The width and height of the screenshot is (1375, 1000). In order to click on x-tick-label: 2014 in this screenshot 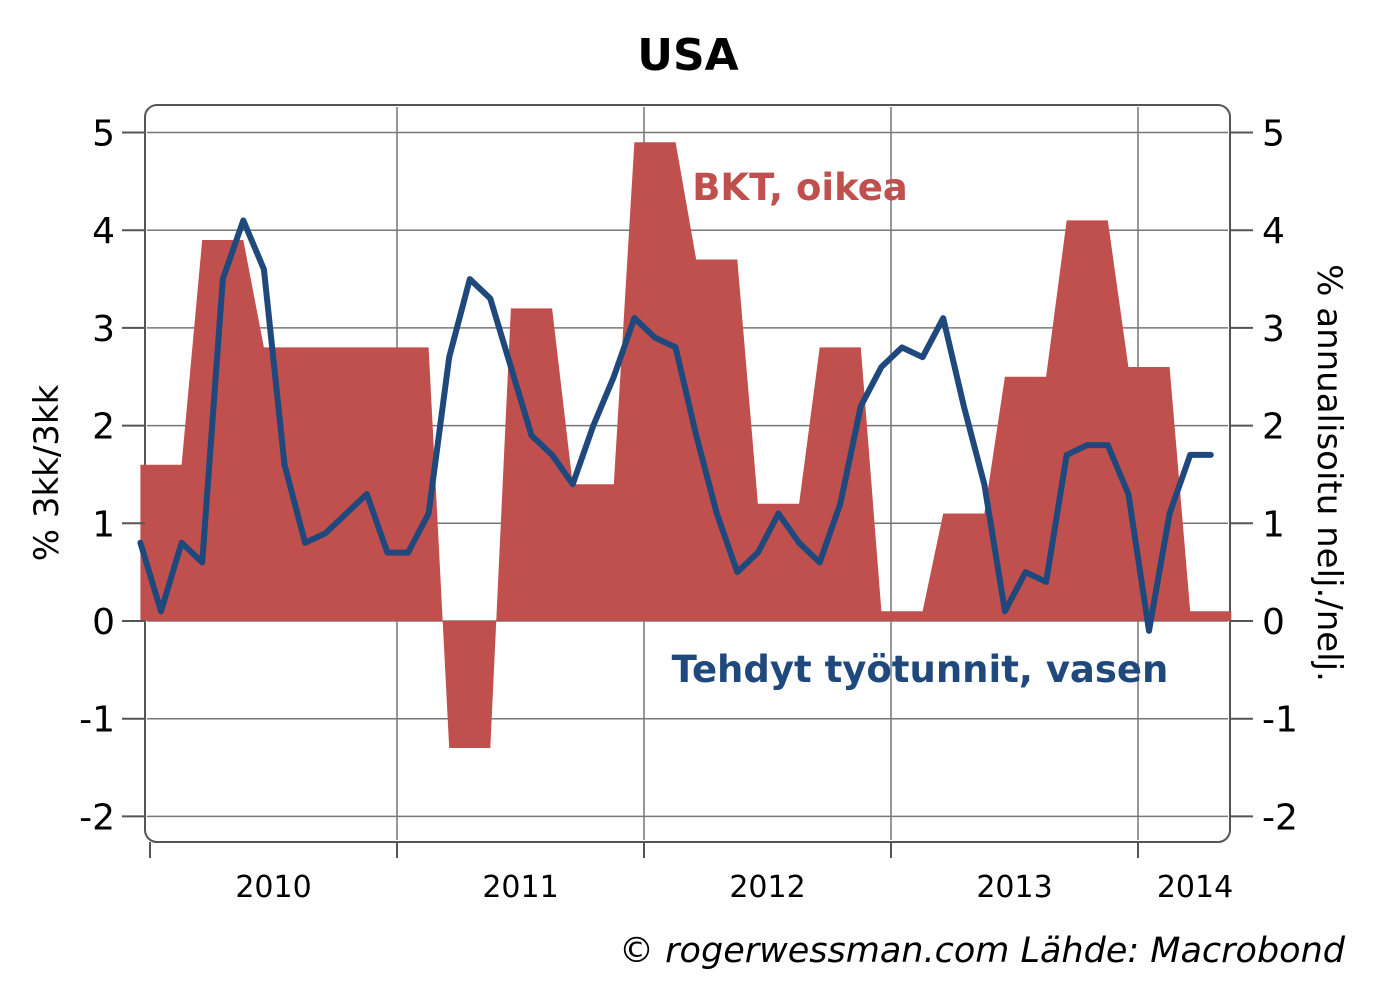, I will do `click(1195, 887)`.